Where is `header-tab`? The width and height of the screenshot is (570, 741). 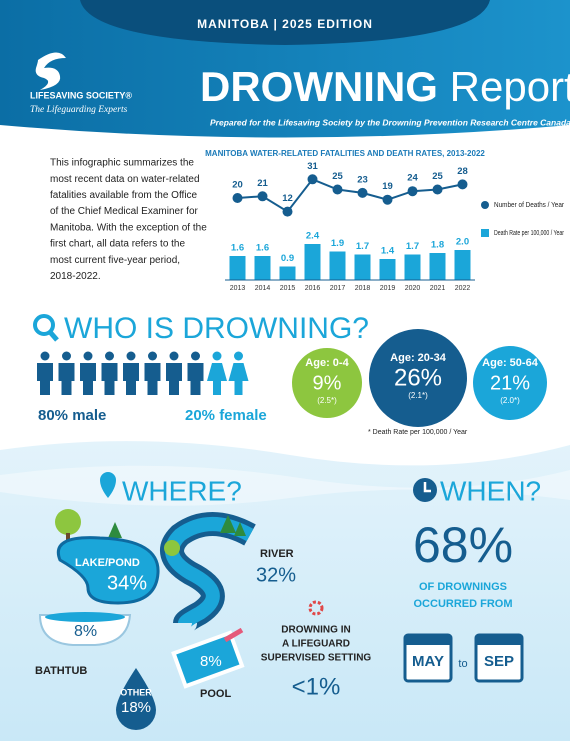 header-tab is located at coordinates (285, 22).